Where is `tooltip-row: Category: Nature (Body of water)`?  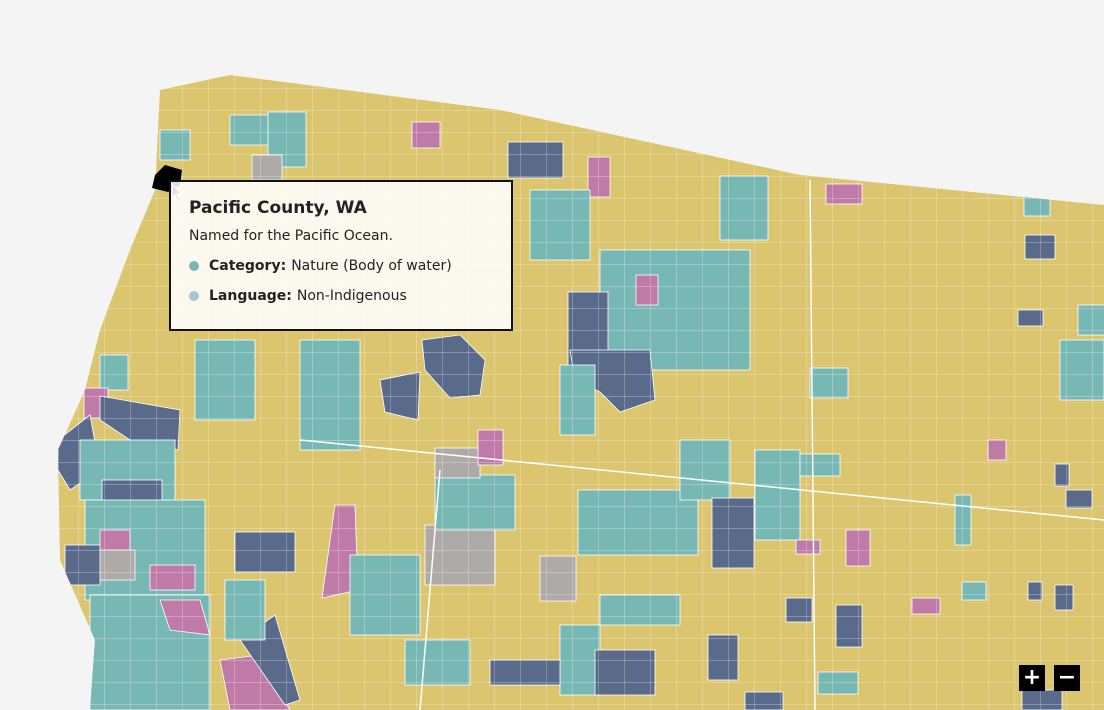
tooltip-row: Category: Nature (Body of water) is located at coordinates (341, 266).